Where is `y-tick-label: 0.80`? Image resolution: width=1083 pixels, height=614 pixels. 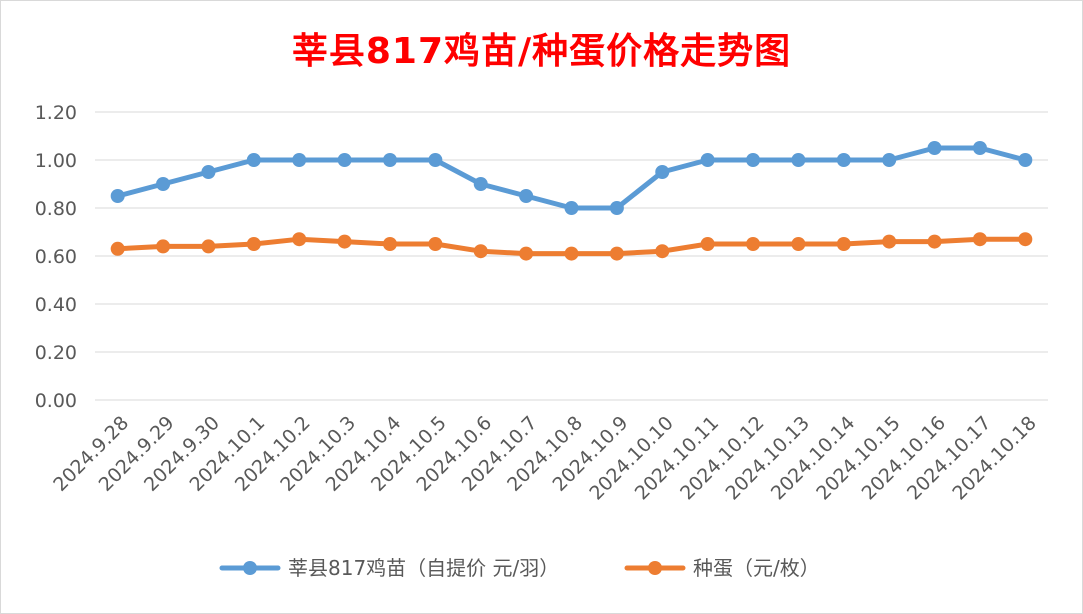 y-tick-label: 0.80 is located at coordinates (56, 209).